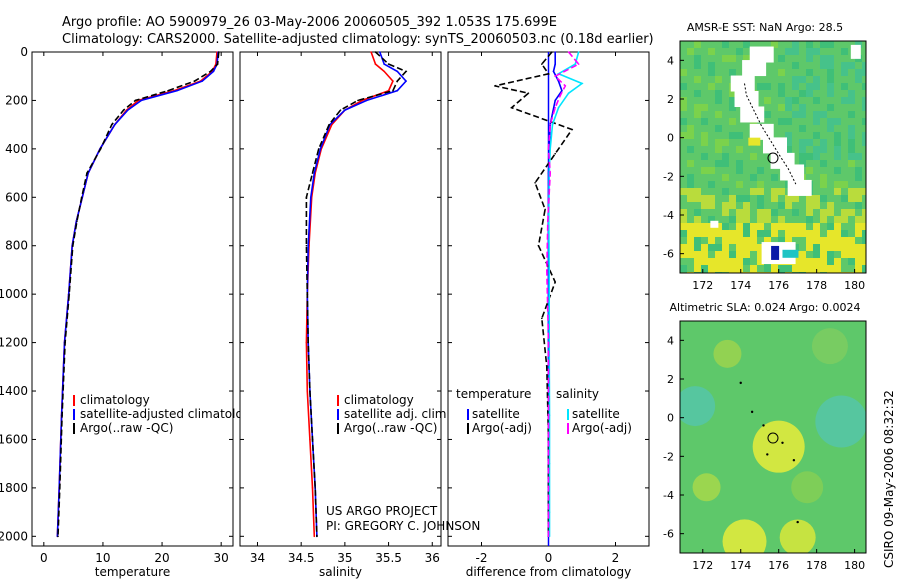 The width and height of the screenshot is (900, 580). Describe the element at coordinates (668, 495) in the screenshot. I see `sla_map-ytick-label: -4` at that location.